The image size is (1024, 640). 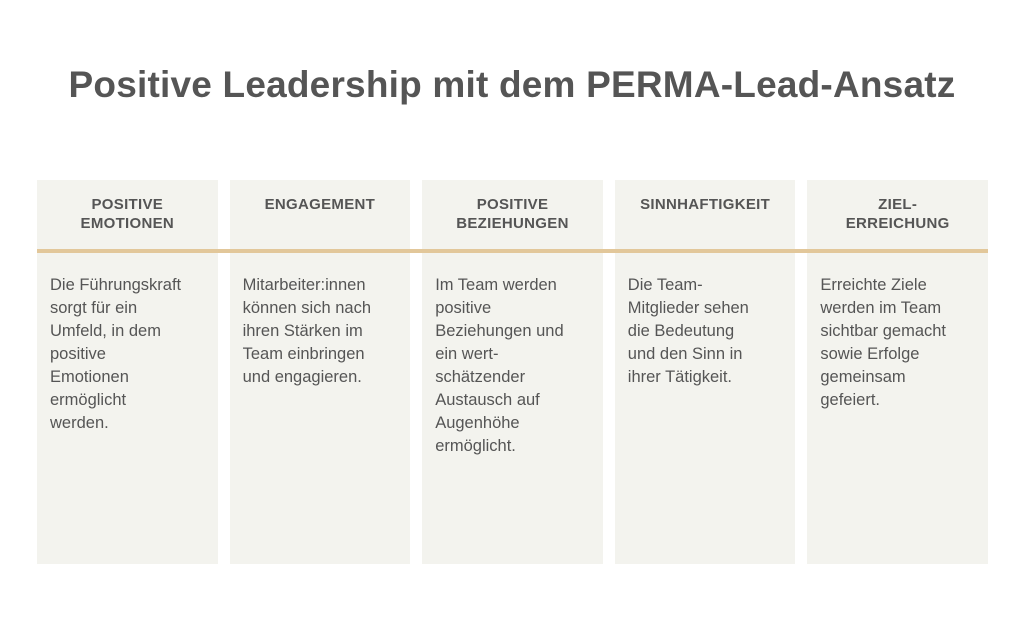 I want to click on body-line: und engagieren., so click(x=302, y=377).